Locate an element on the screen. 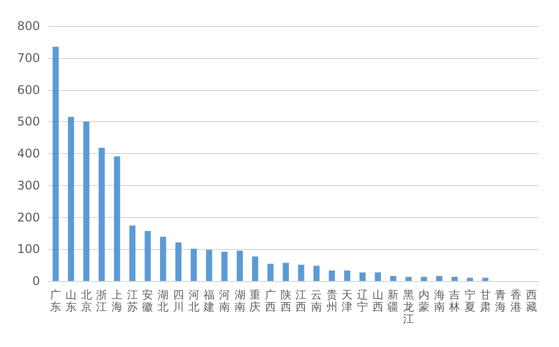 This screenshot has height=347, width=559. y-tick-label: 700 is located at coordinates (28, 57).